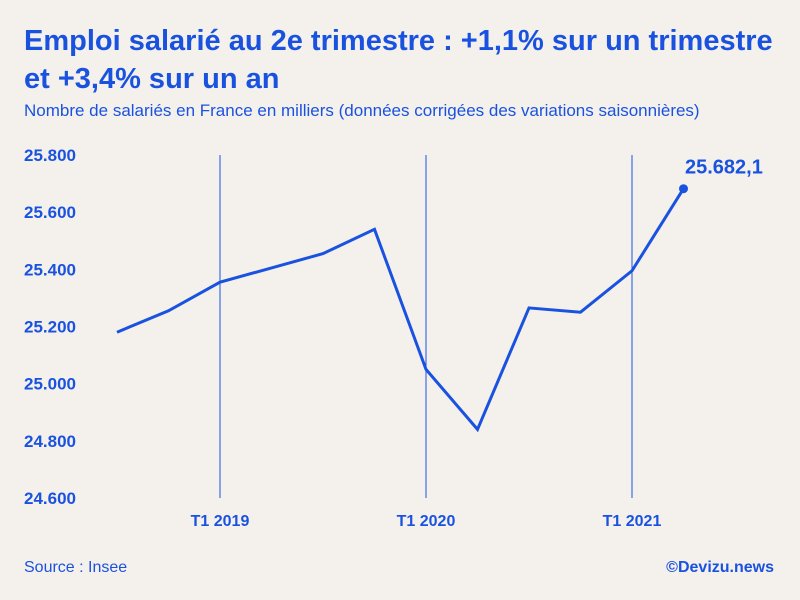 The width and height of the screenshot is (800, 600). I want to click on y-tick-label: 25.800, so click(50, 155).